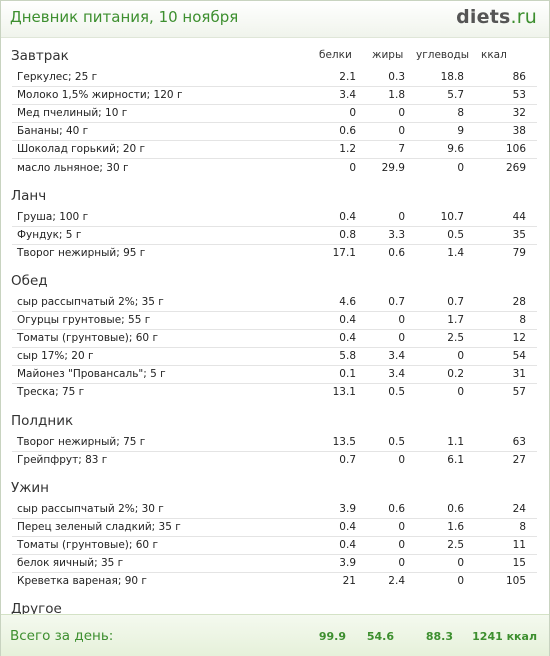 This screenshot has width=550, height=656. What do you see at coordinates (519, 113) in the screenshot?
I see `food-kcal: 32` at bounding box center [519, 113].